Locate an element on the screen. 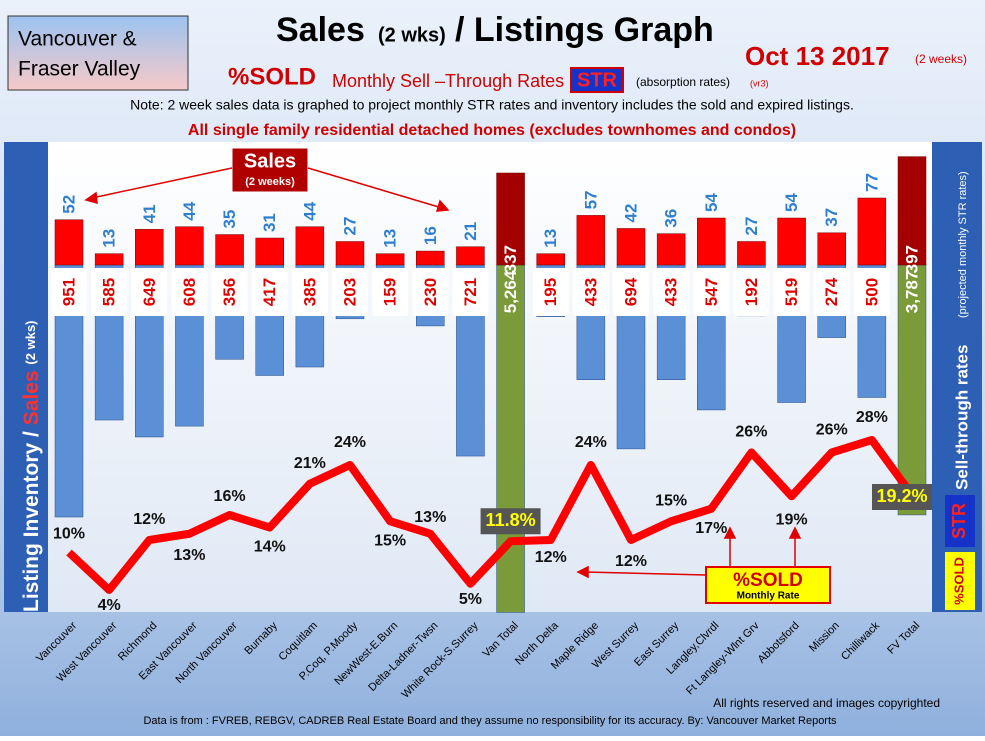  inventory-label: 159 is located at coordinates (390, 292).